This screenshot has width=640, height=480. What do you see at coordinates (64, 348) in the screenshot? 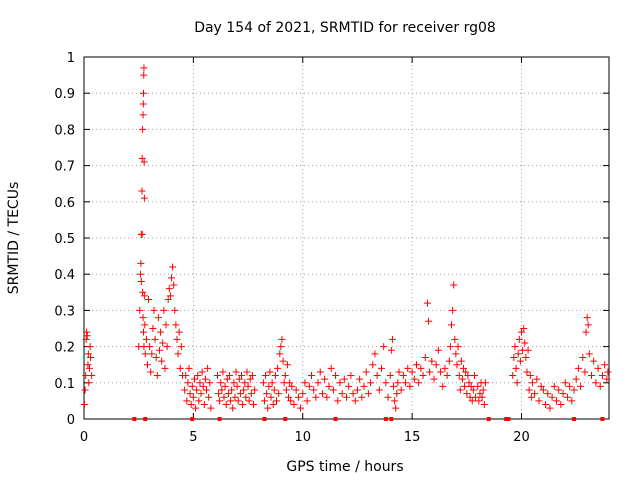
I see `y-tick-label: 0.2` at bounding box center [64, 348].